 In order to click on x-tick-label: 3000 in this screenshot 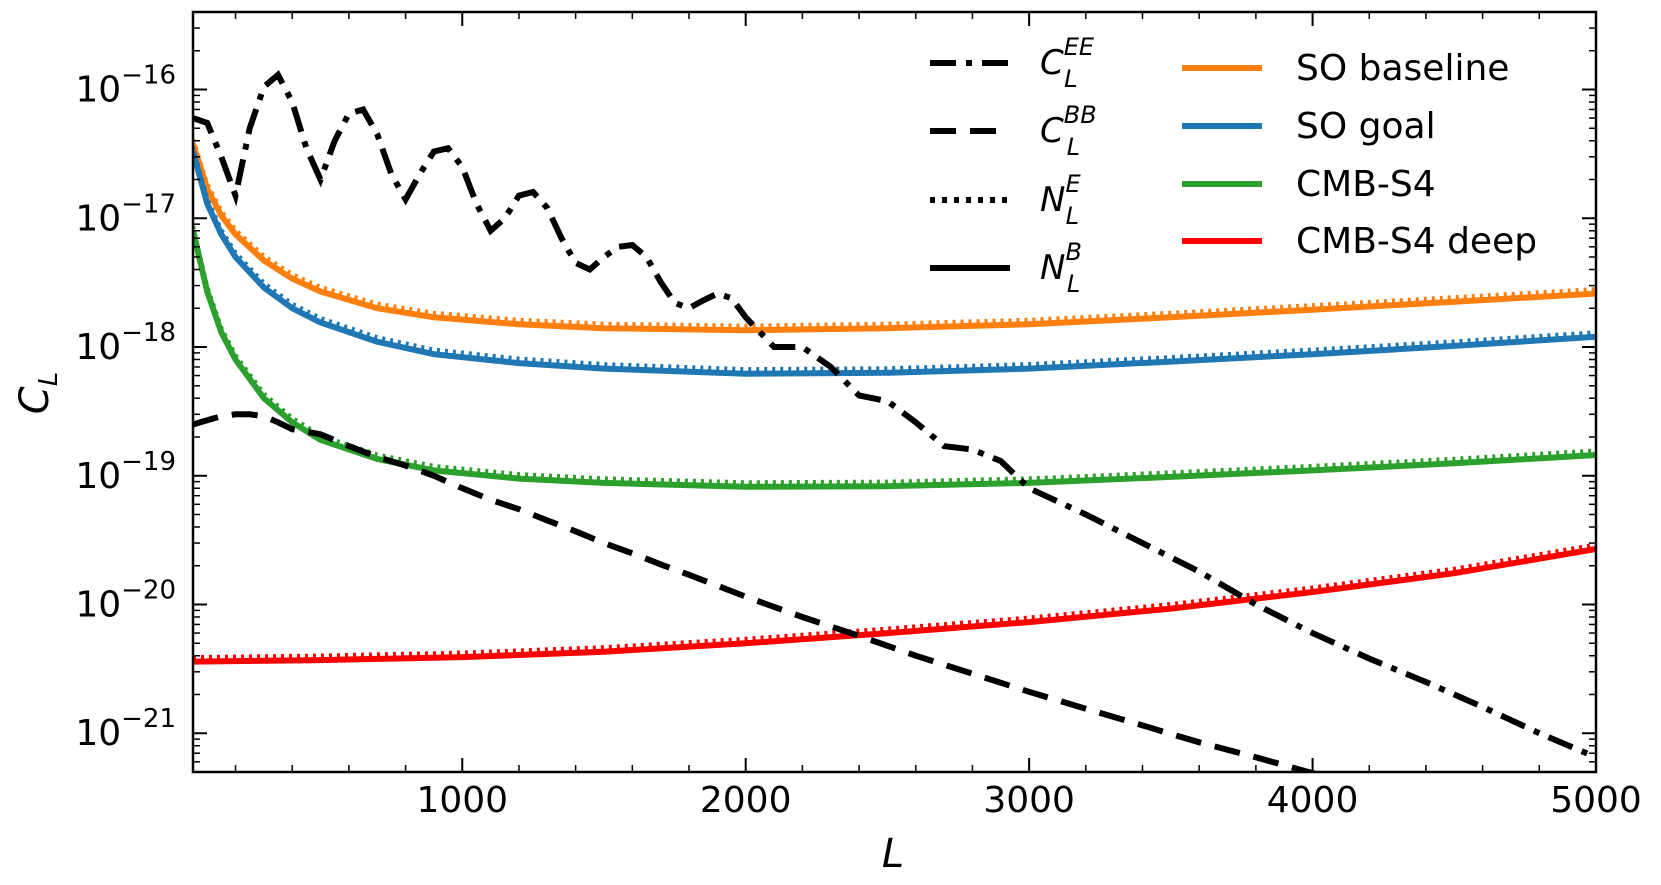, I will do `click(1029, 800)`.